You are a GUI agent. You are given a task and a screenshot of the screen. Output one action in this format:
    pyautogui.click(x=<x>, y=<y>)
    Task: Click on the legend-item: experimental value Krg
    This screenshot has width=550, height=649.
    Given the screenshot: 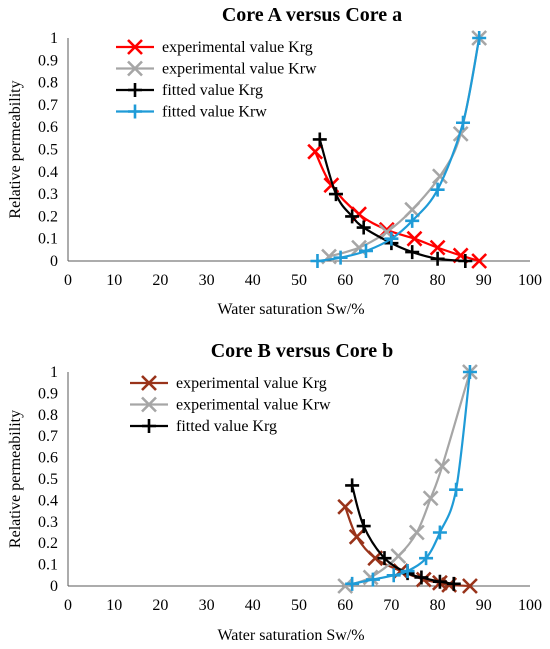 What is the action you would take?
    pyautogui.click(x=214, y=47)
    